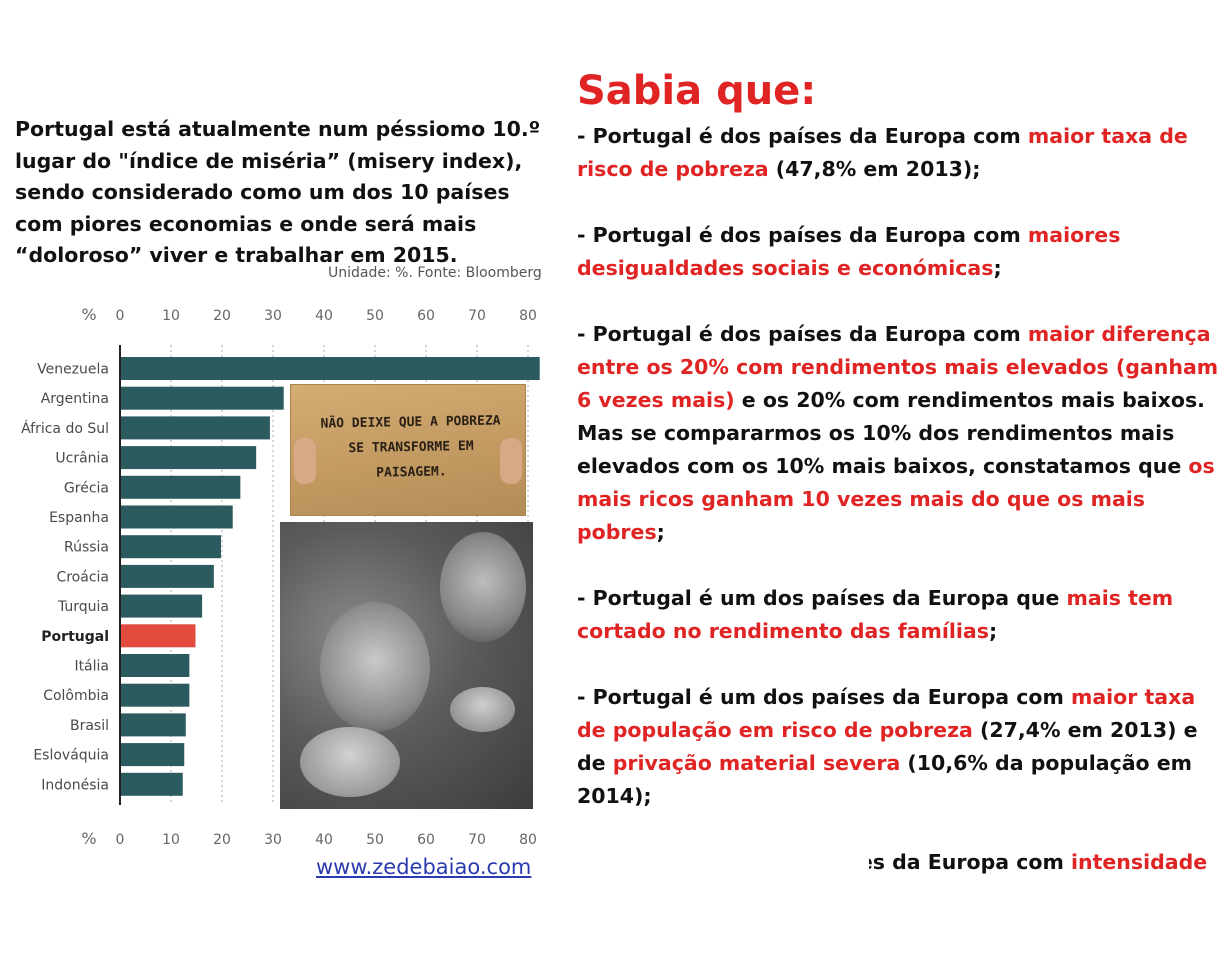 The image size is (1230, 974). What do you see at coordinates (75, 399) in the screenshot?
I see `category-label: Argentina` at bounding box center [75, 399].